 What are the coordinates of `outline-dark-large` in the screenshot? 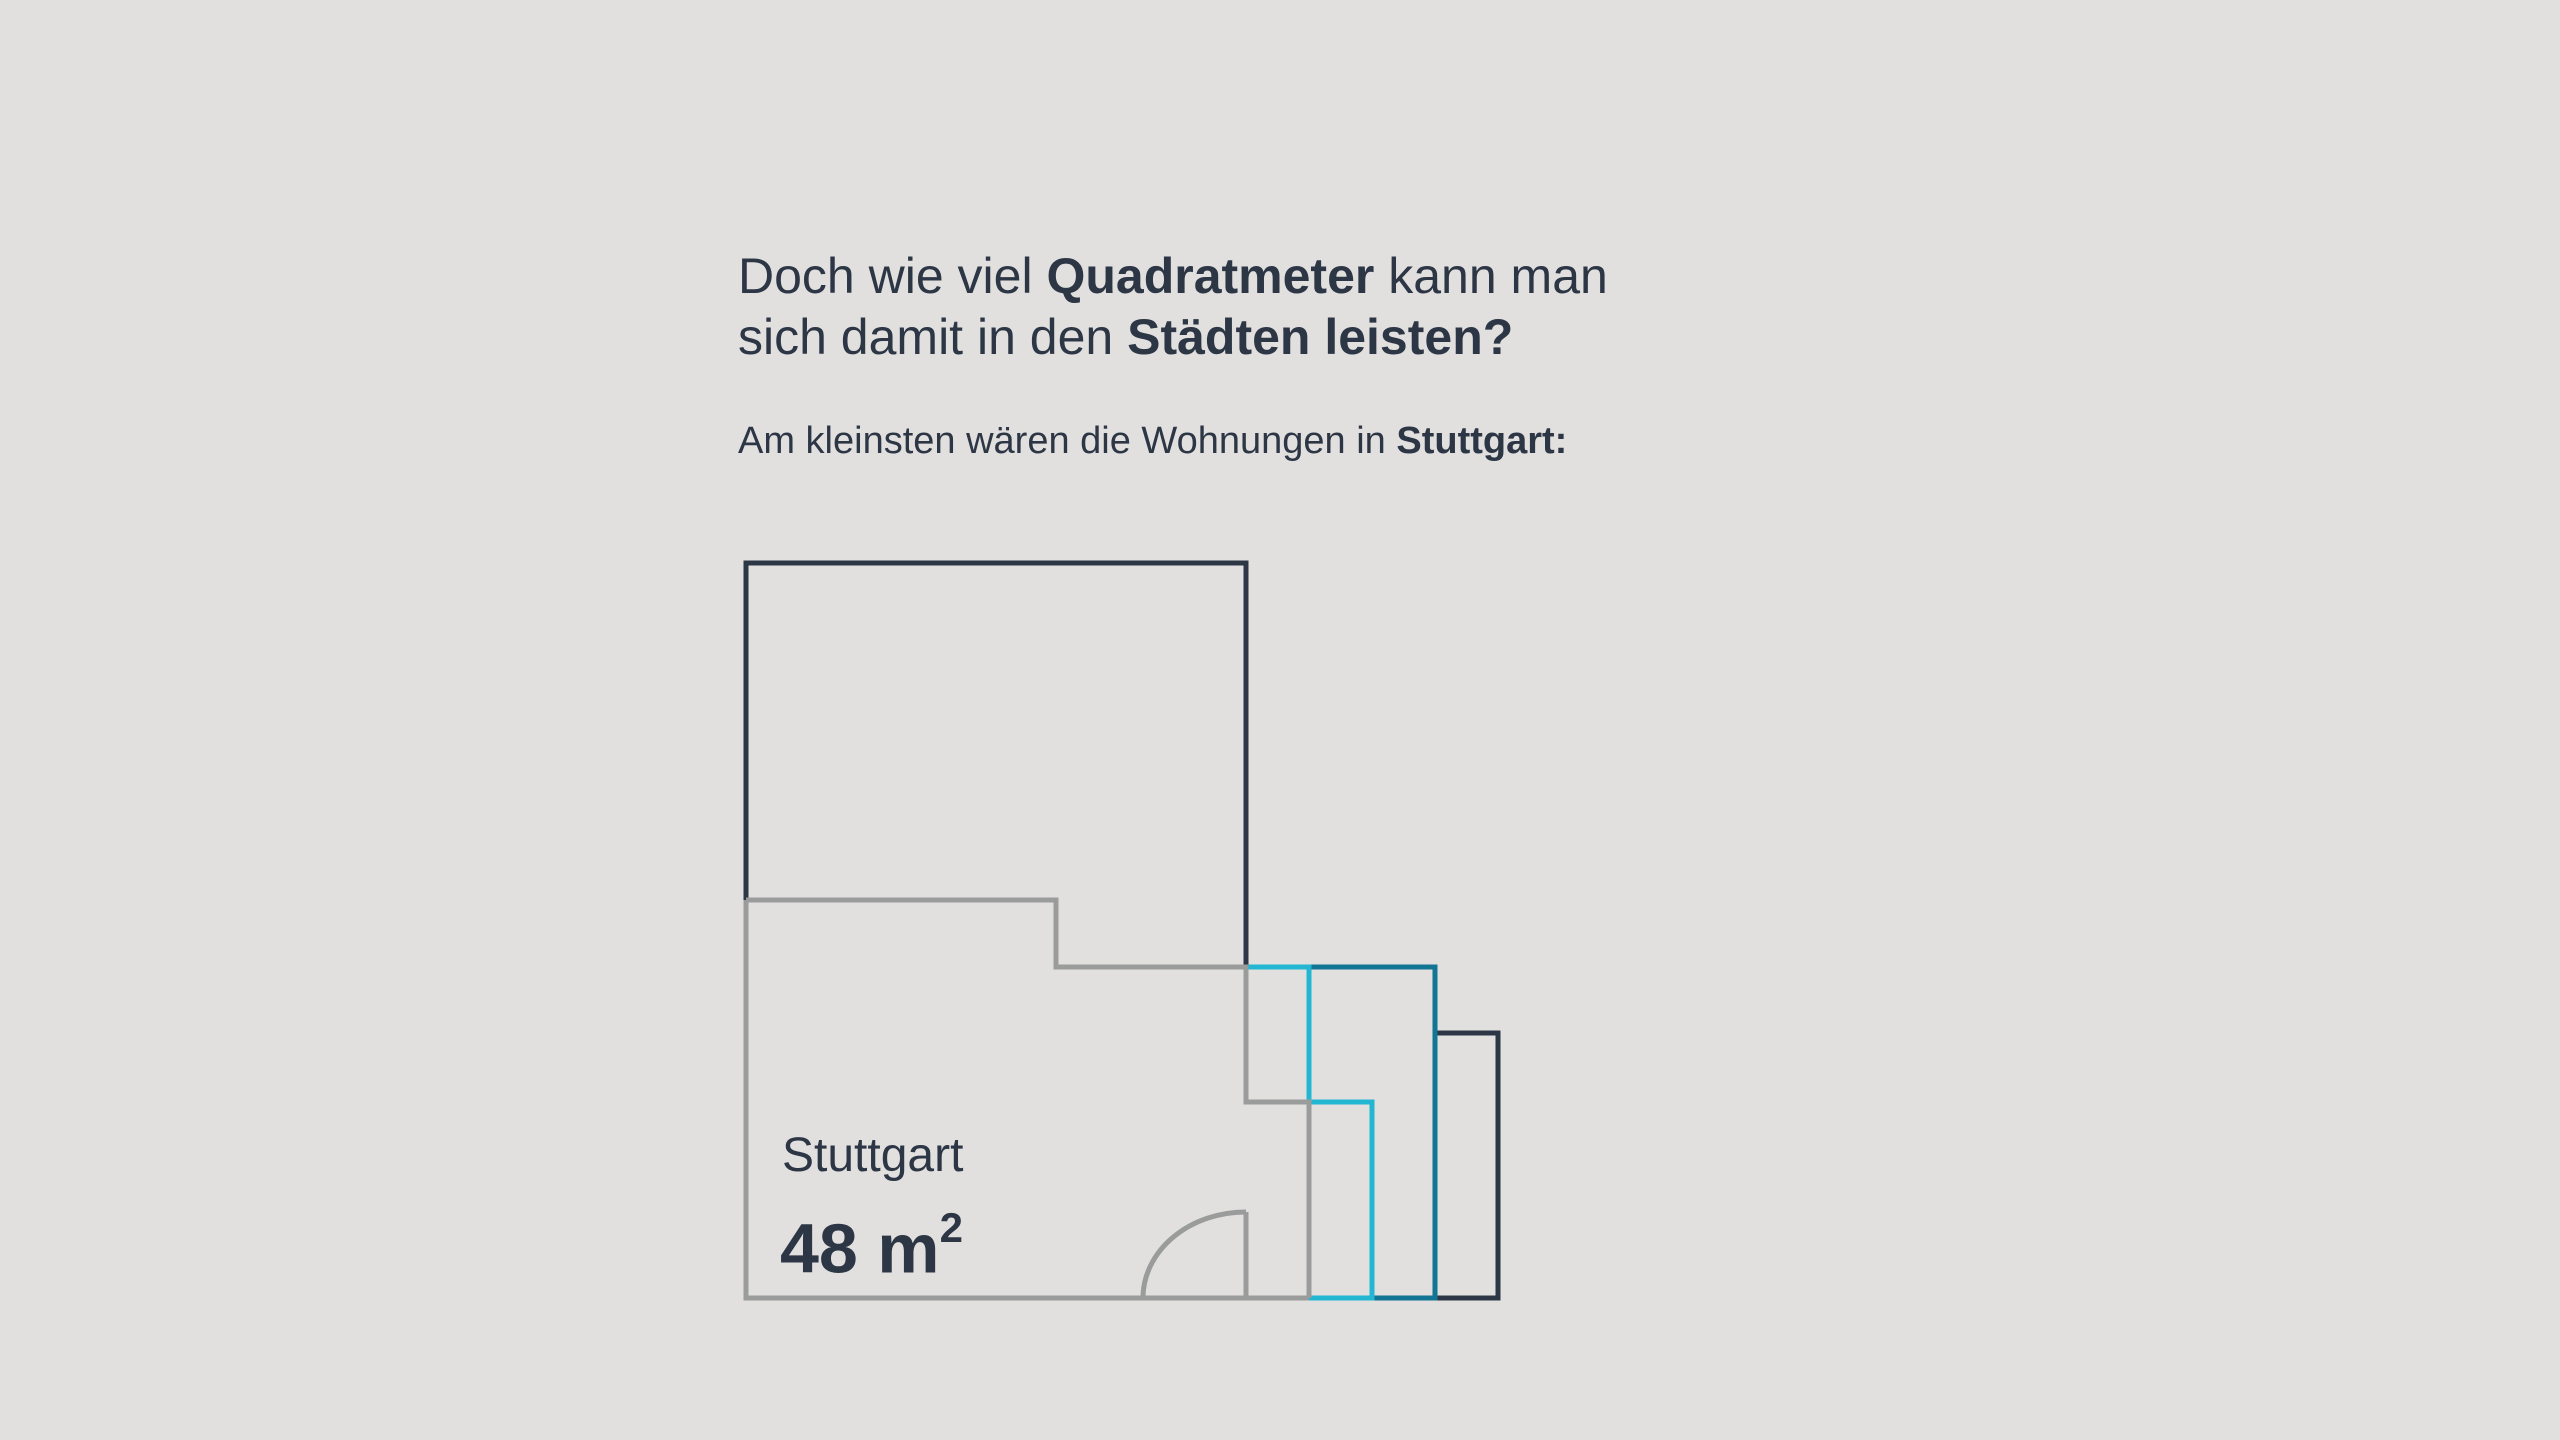 It's located at (996, 763).